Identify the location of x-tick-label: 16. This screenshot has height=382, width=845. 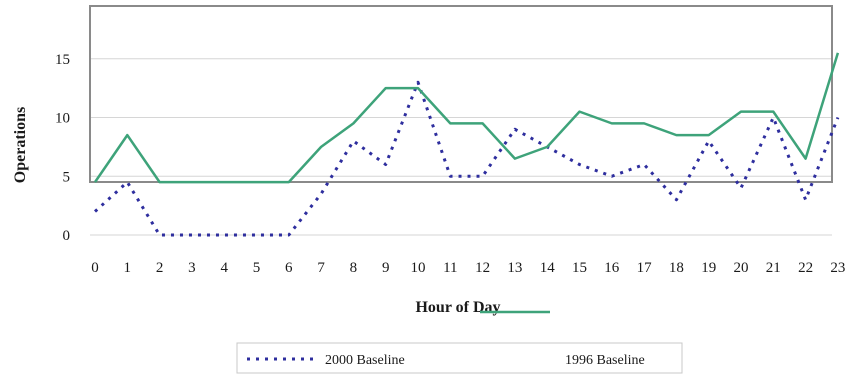
(612, 268).